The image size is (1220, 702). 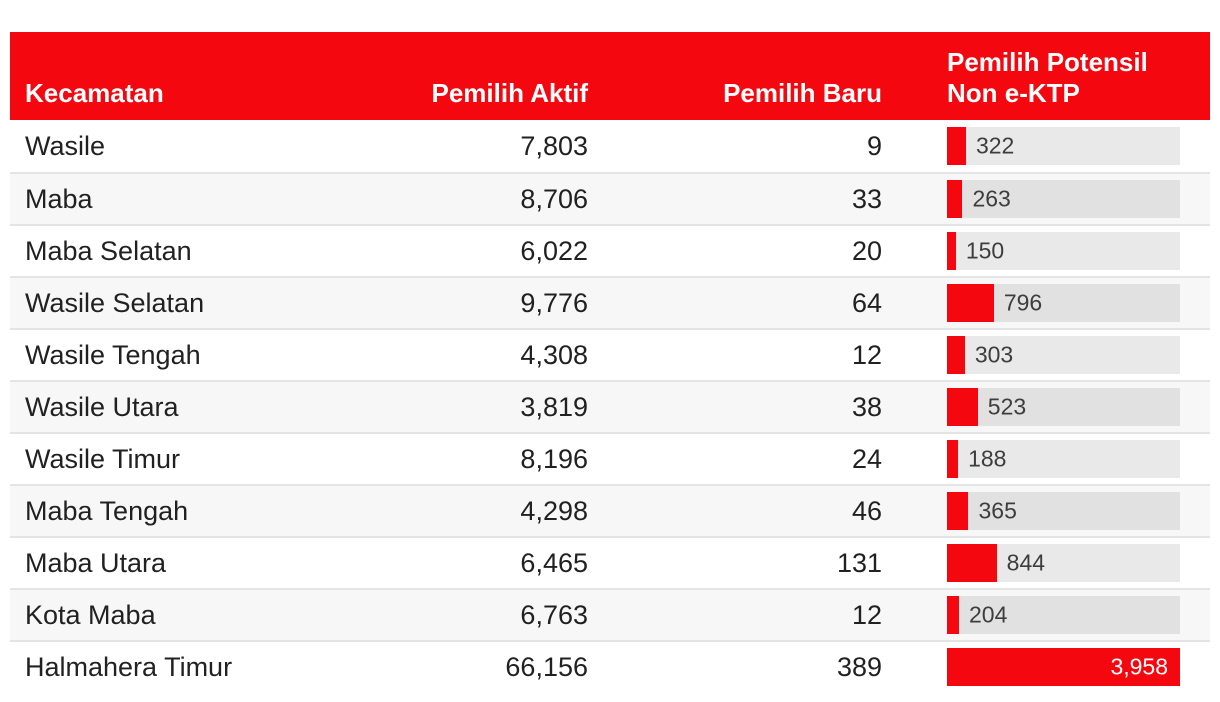 What do you see at coordinates (874, 145) in the screenshot?
I see `cell-pemilih-baru: 9` at bounding box center [874, 145].